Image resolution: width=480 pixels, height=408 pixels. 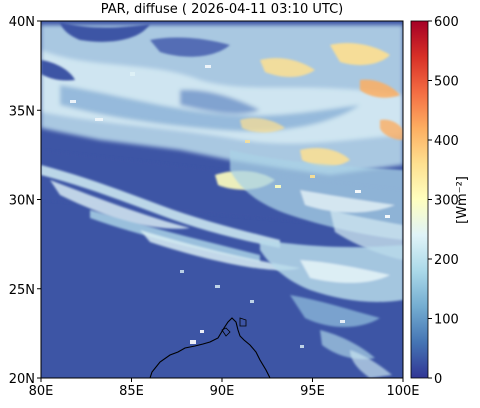 I want to click on x-tick-label: 90E, so click(x=222, y=391).